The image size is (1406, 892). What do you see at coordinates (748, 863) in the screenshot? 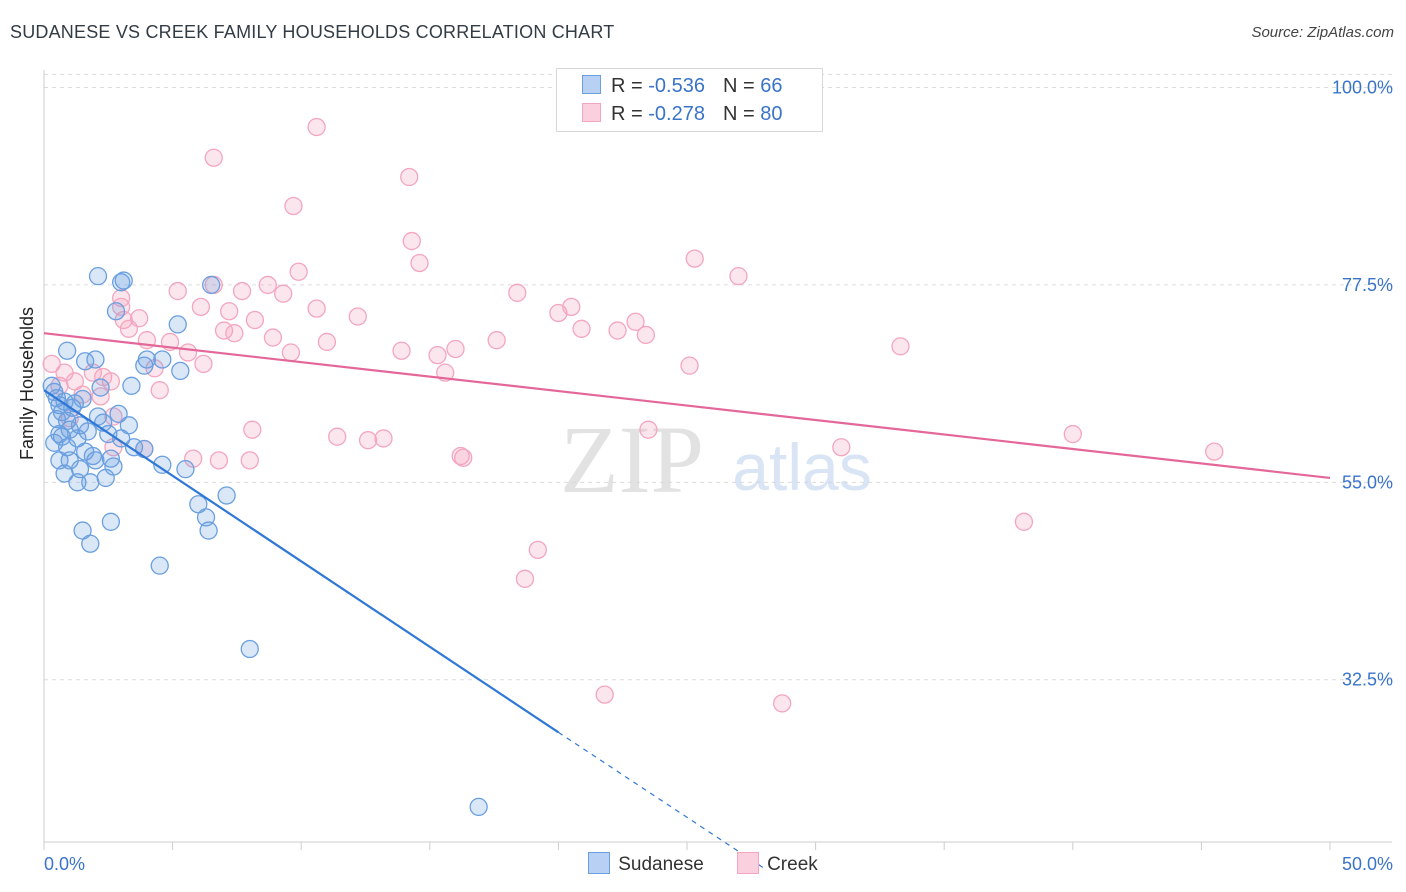
I see `creek-swatch` at bounding box center [748, 863].